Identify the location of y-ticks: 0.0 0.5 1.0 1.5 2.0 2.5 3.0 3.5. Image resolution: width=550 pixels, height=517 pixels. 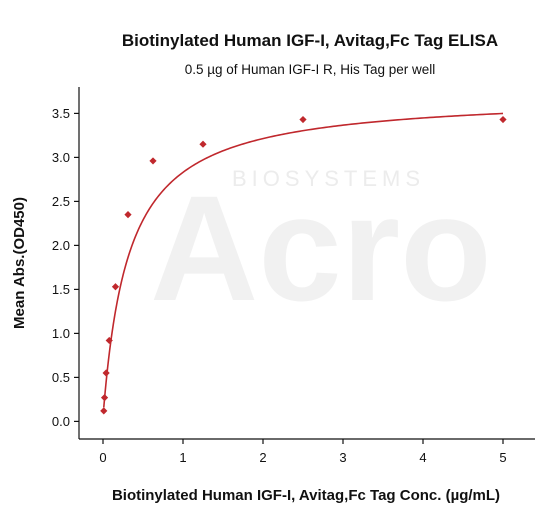
(65, 267).